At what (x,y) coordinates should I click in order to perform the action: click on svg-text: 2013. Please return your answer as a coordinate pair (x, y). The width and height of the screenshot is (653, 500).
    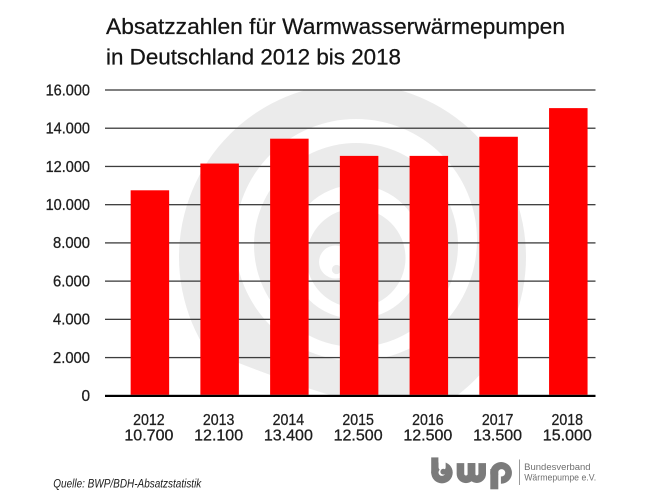
    Looking at the image, I should click on (219, 420).